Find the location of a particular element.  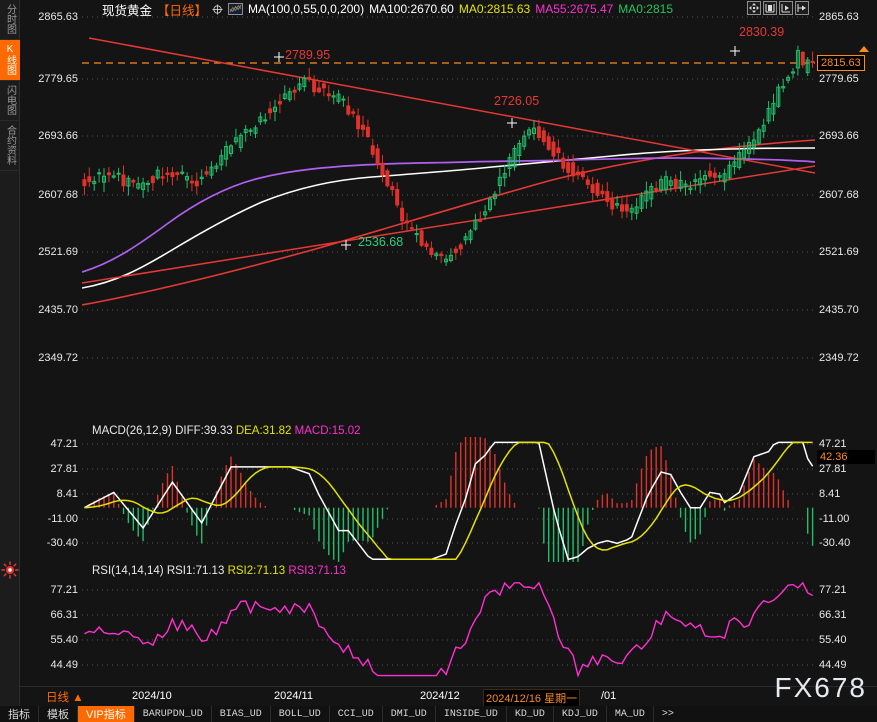

sidebar-item-kline: K线图 is located at coordinates (10, 60).